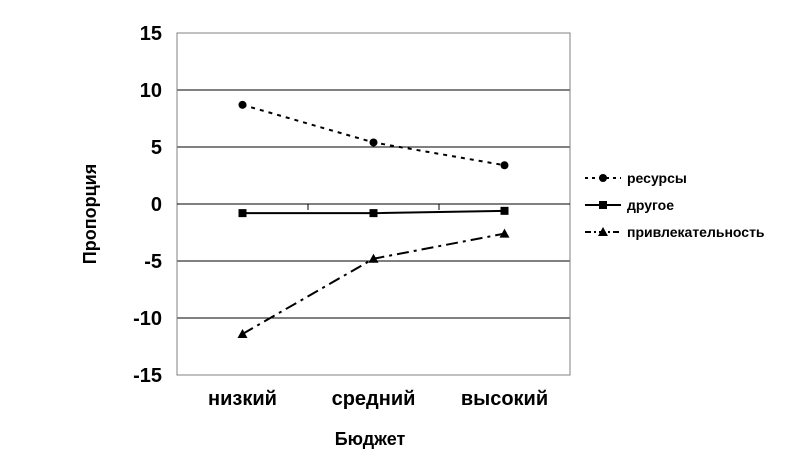  Describe the element at coordinates (650, 205) in the screenshot. I see `legend-label: другое` at that location.